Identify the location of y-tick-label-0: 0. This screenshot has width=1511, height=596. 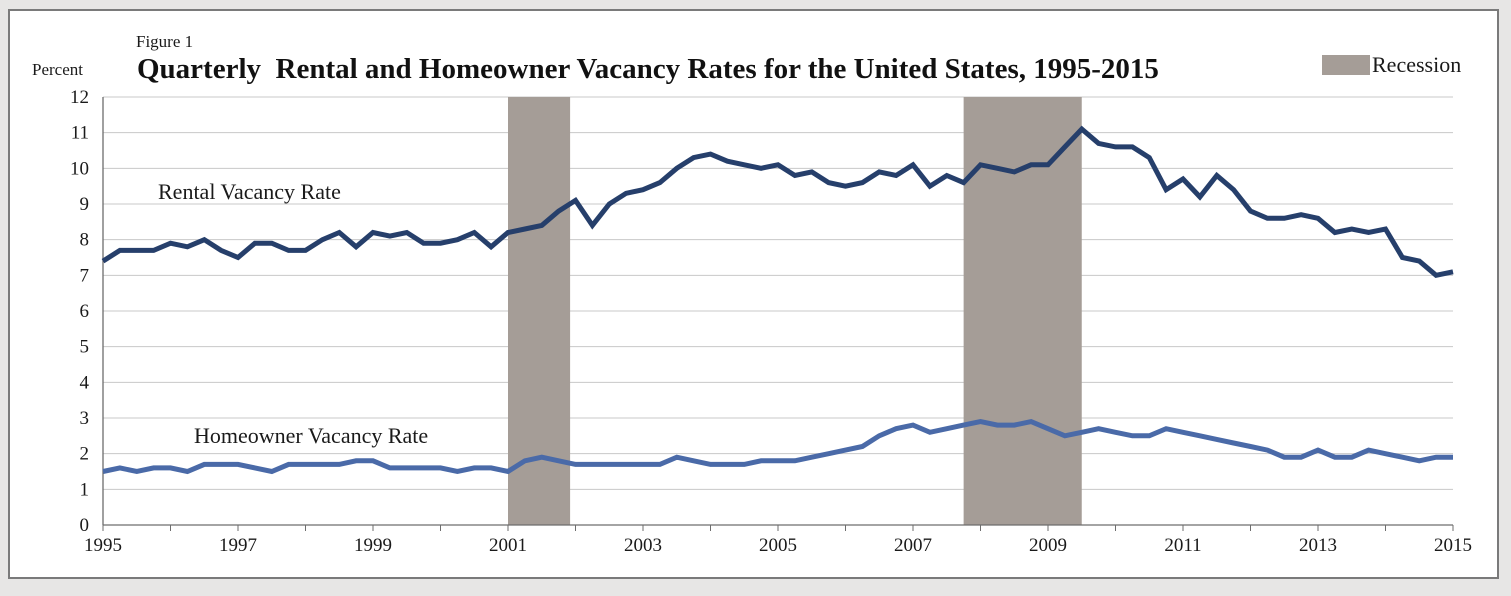
(85, 525).